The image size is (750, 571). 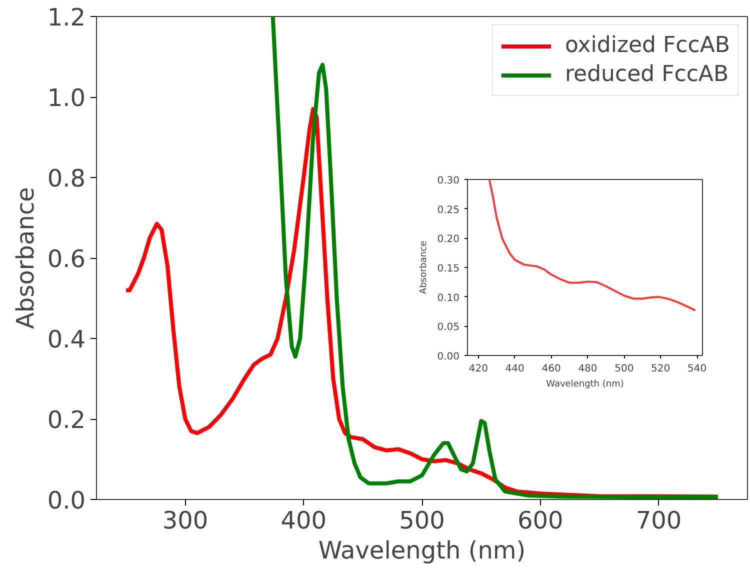 What do you see at coordinates (540, 520) in the screenshot?
I see `x-tick-label: 600` at bounding box center [540, 520].